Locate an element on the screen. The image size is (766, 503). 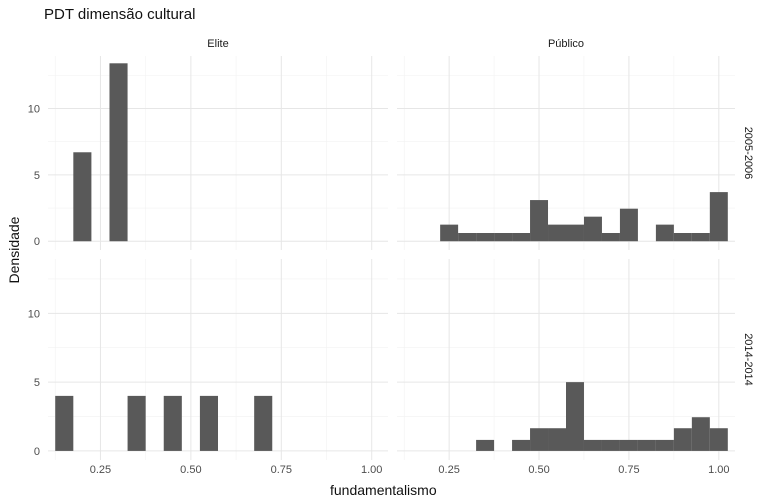
facet-column-label: Elite is located at coordinates (217, 44).